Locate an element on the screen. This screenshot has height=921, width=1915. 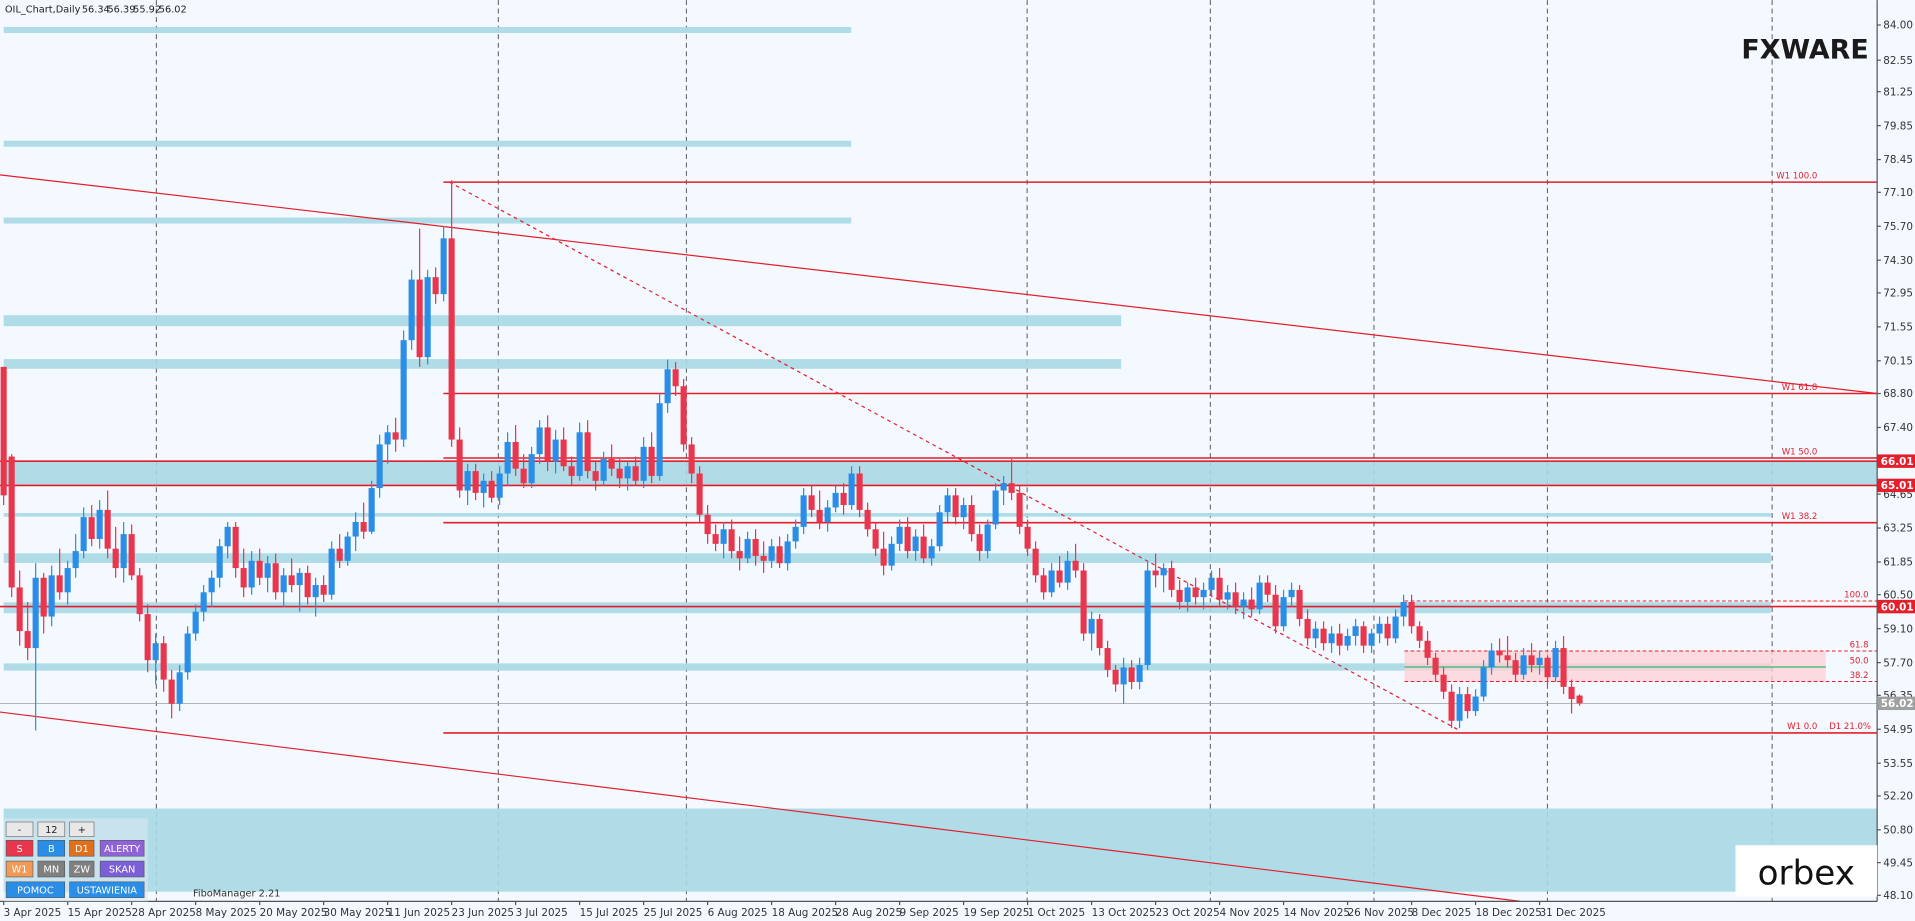
fib-label: 50.0 is located at coordinates (1859, 661).